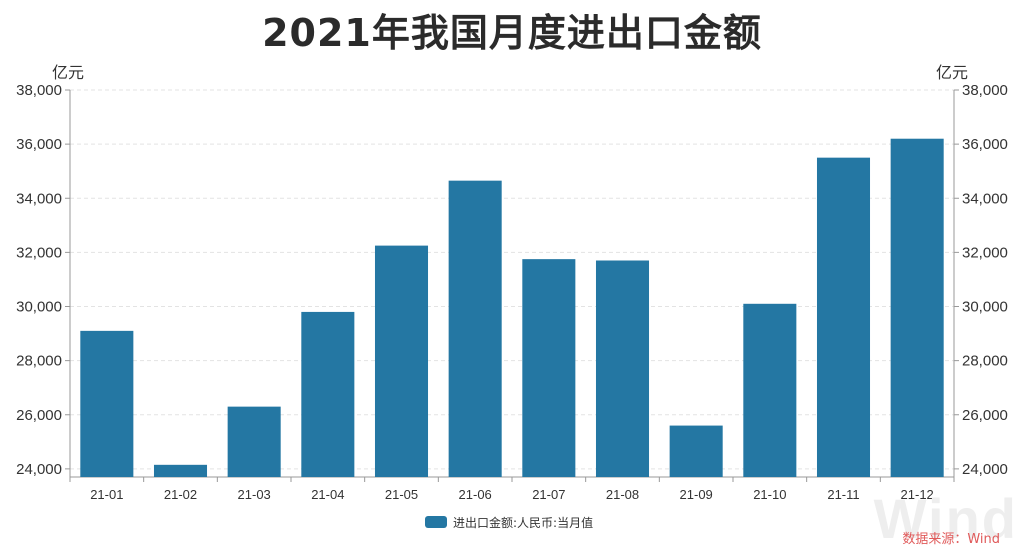  Describe the element at coordinates (475, 494) in the screenshot. I see `x-tick-label: 21-06` at that location.